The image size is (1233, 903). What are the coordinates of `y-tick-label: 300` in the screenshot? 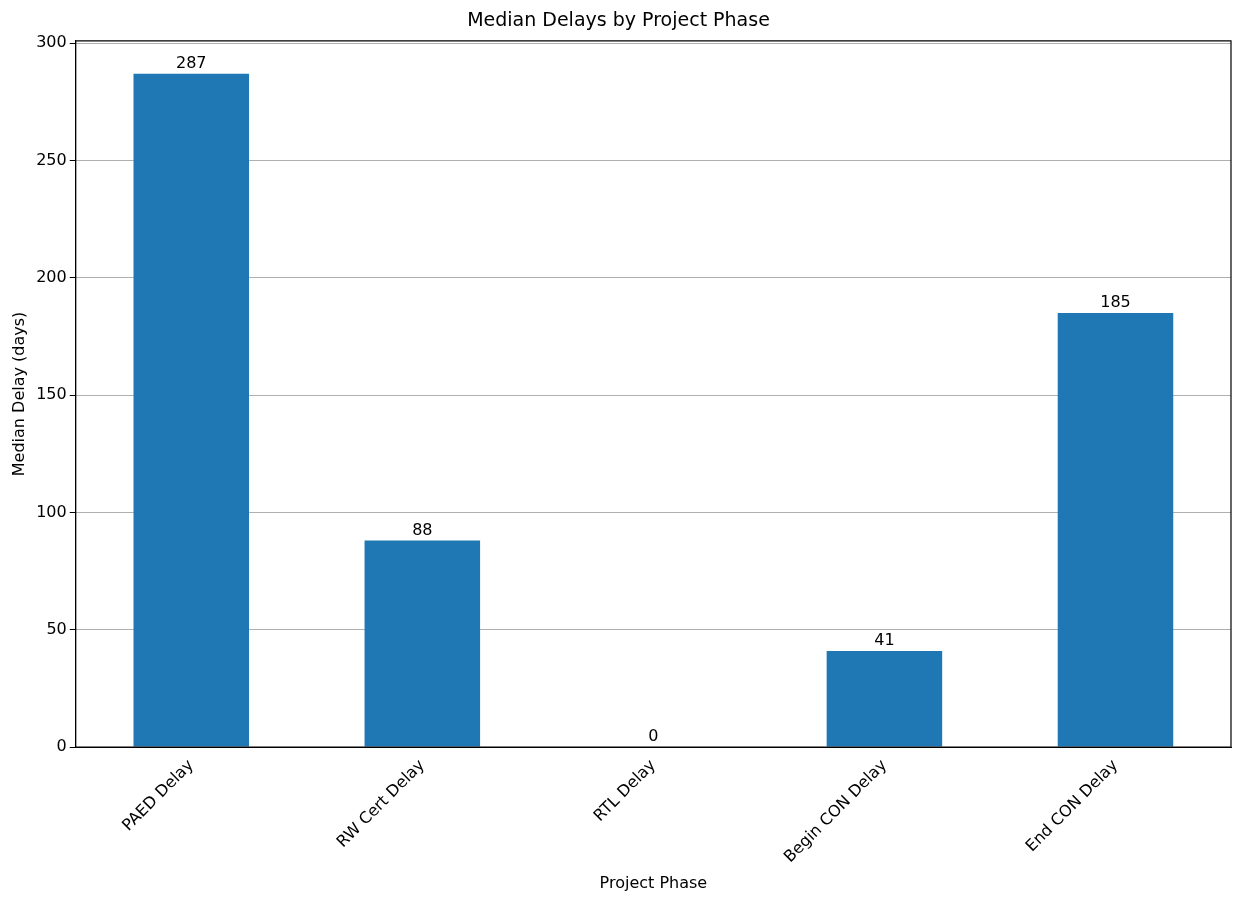 It's located at (51, 42).